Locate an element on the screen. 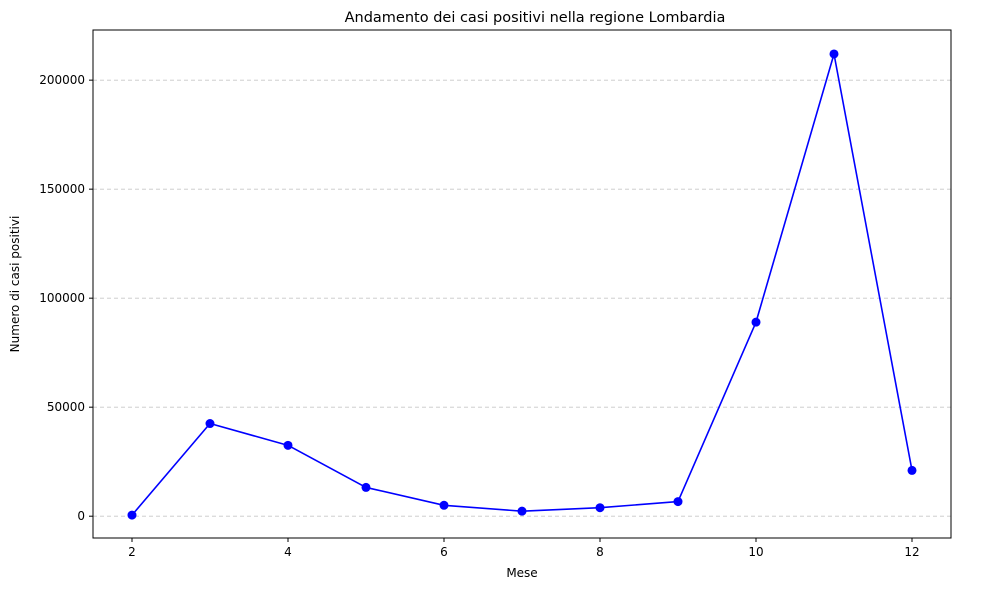 The image size is (989, 594). x-tick-label: 8 is located at coordinates (600, 552).